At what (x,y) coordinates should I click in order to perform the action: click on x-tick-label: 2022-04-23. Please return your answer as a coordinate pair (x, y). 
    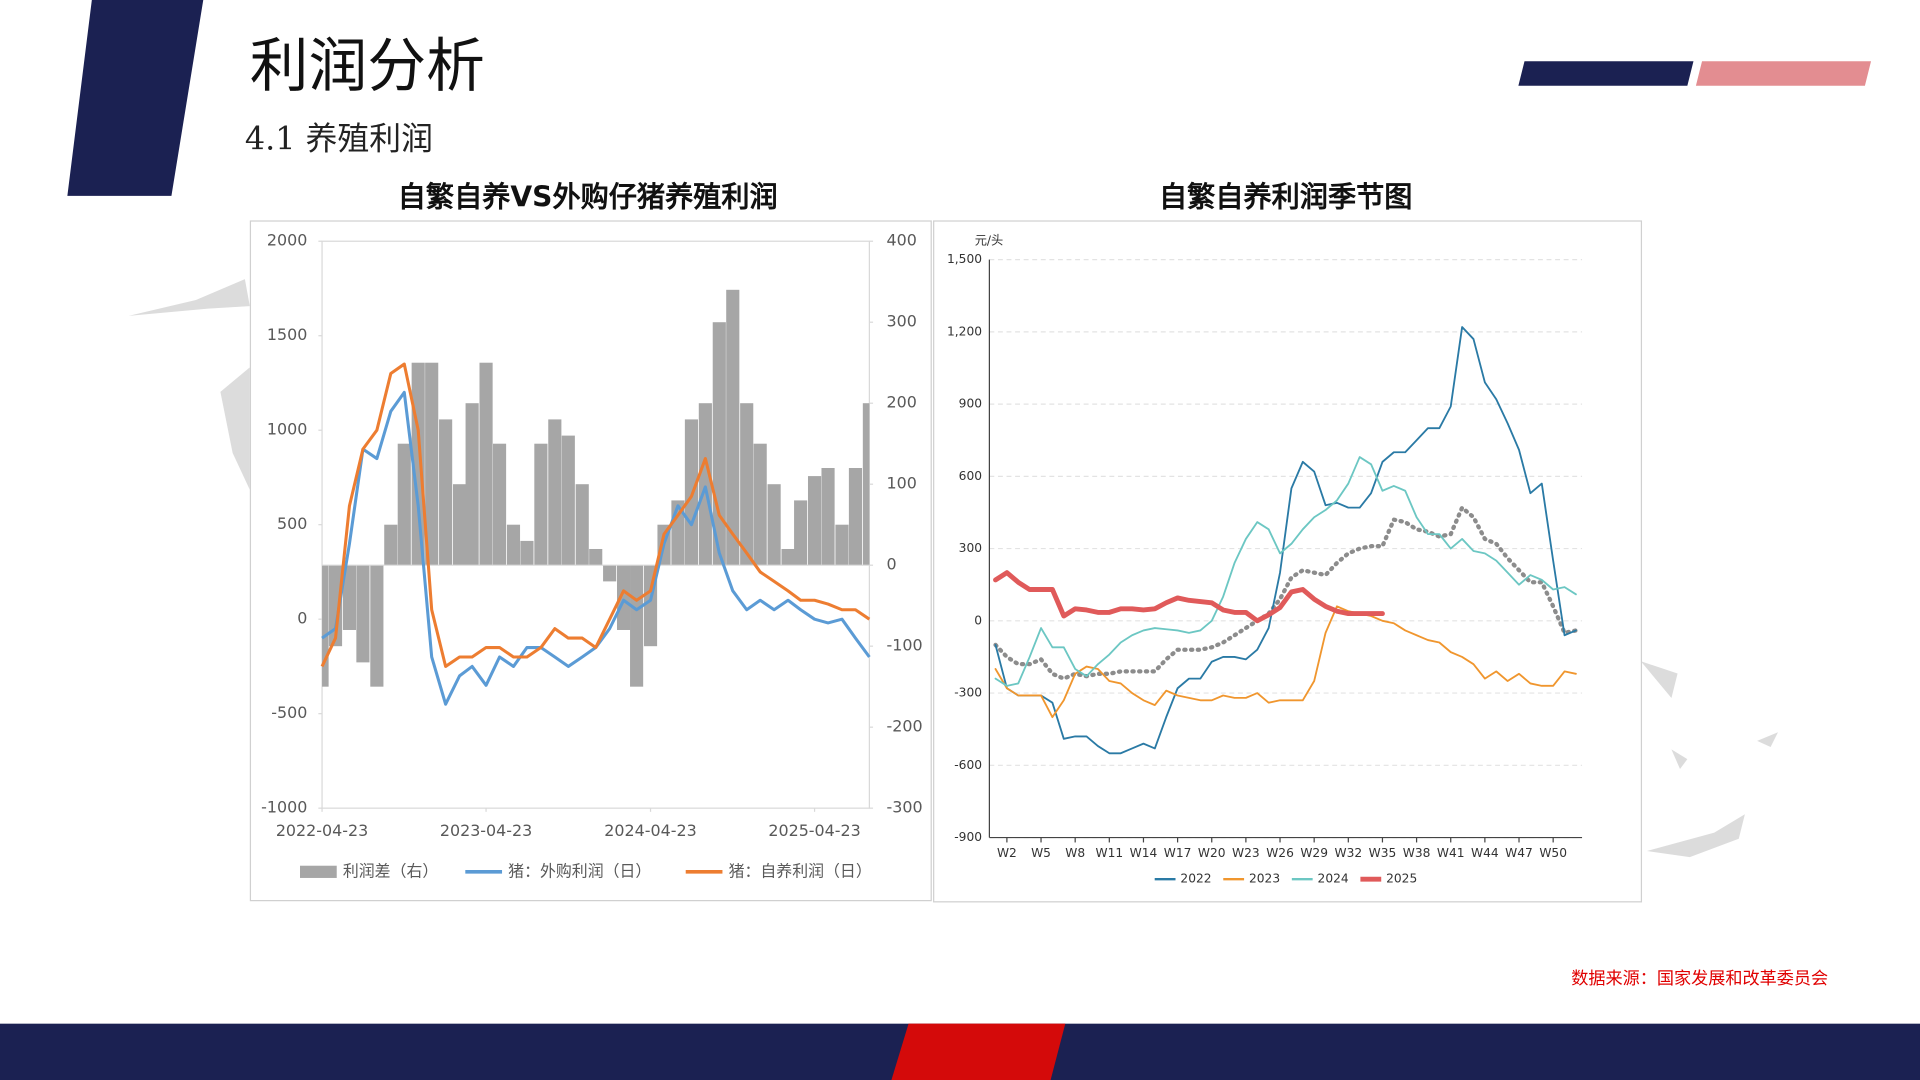
    Looking at the image, I should click on (322, 830).